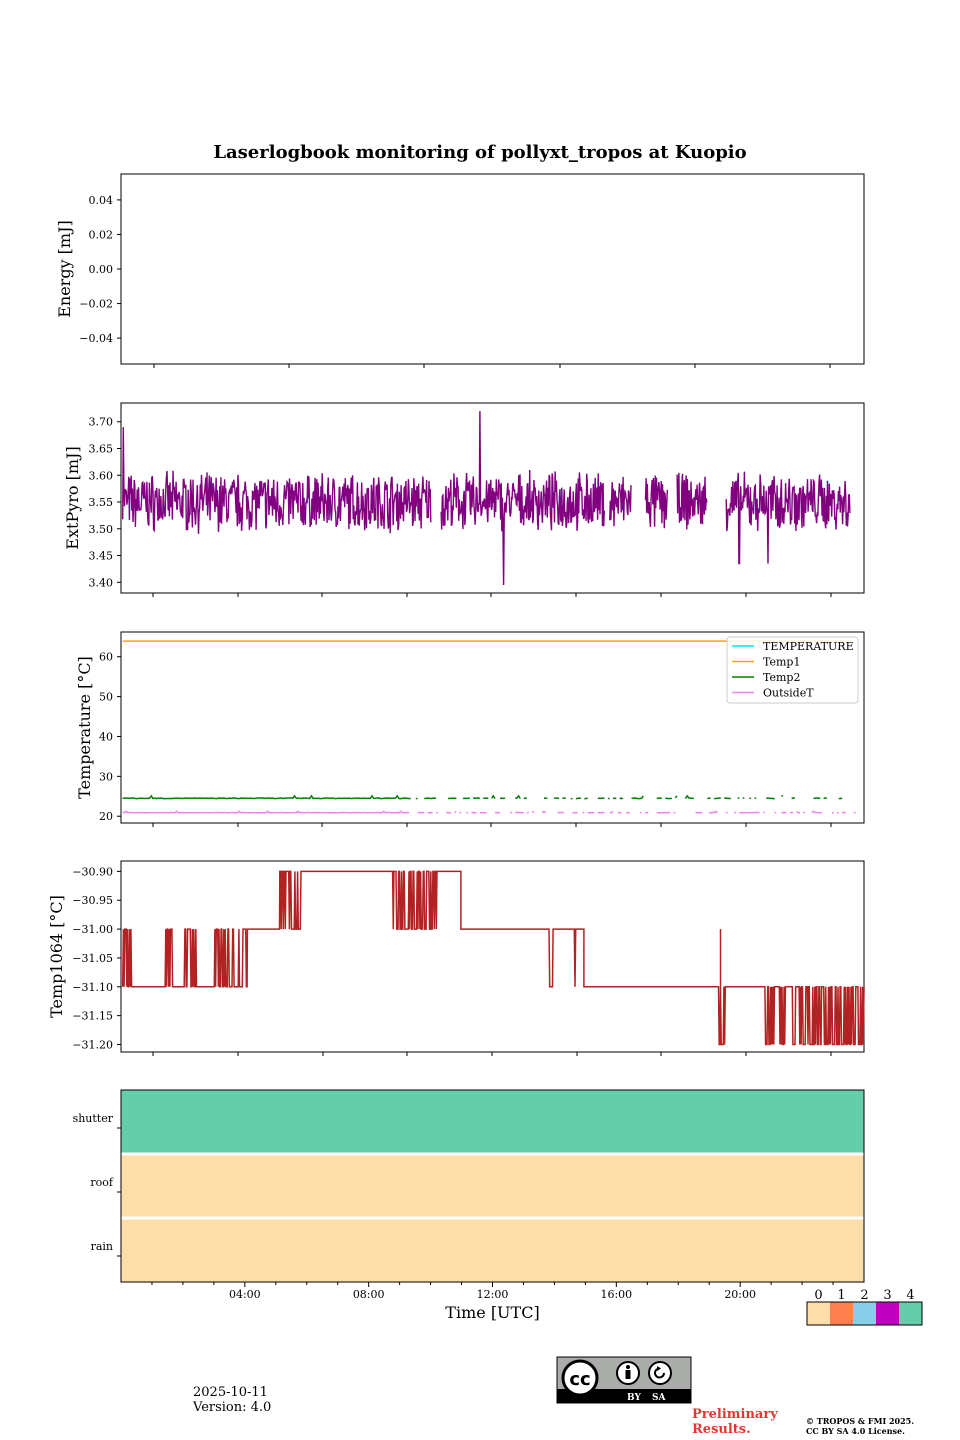 This screenshot has height=1440, width=960. I want to click on legend-label-1: Temp1, so click(781, 662).